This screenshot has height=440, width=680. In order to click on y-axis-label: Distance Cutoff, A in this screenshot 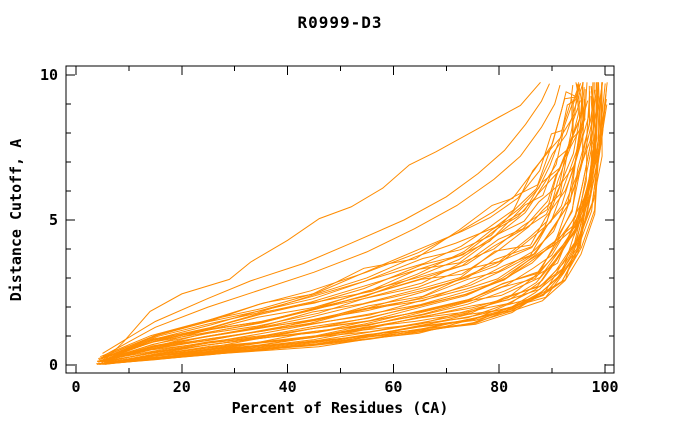, I will do `click(16, 220)`.